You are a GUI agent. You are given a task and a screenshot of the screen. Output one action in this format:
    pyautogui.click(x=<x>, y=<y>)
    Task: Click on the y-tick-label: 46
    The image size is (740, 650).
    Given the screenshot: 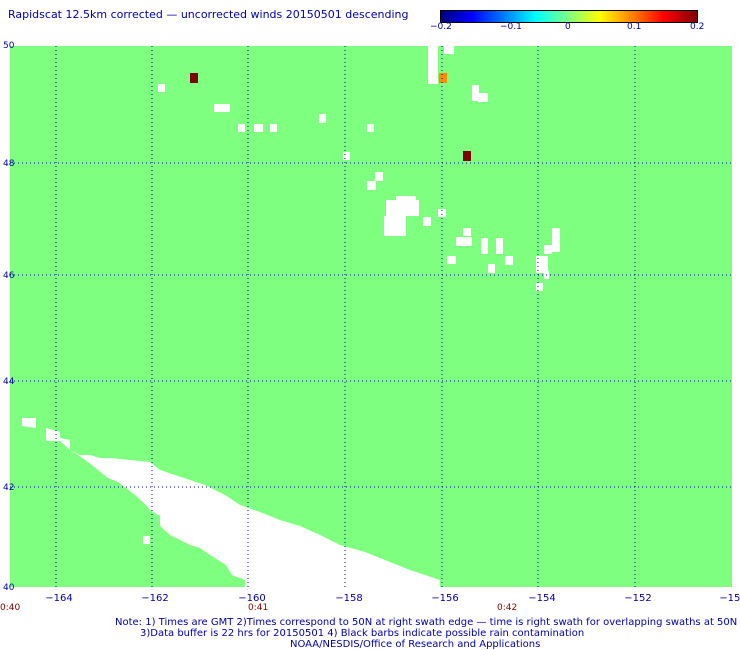 What is the action you would take?
    pyautogui.click(x=9, y=276)
    